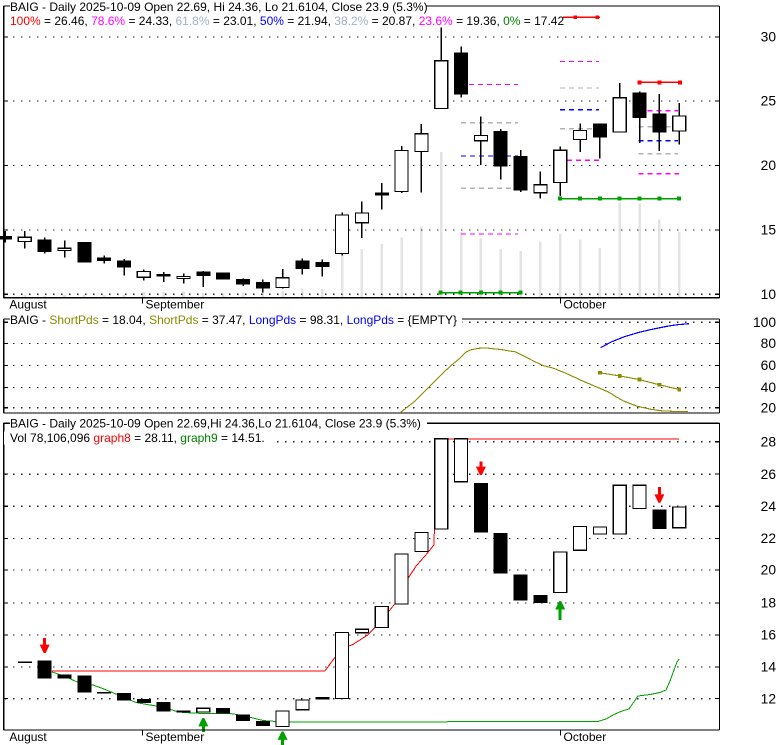 This screenshot has width=780, height=745. I want to click on svg-text: 80, so click(769, 343).